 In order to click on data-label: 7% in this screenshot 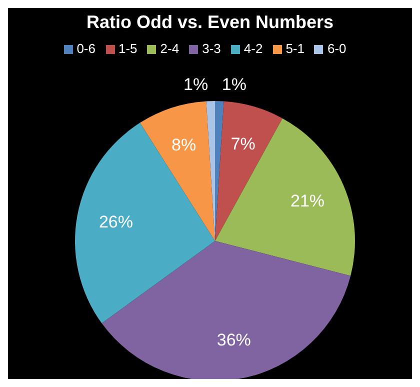, I will do `click(243, 144)`.